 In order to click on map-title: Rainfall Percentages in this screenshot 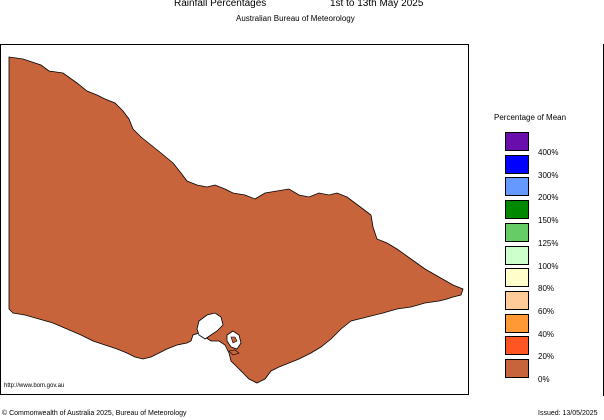, I will do `click(220, 4)`.